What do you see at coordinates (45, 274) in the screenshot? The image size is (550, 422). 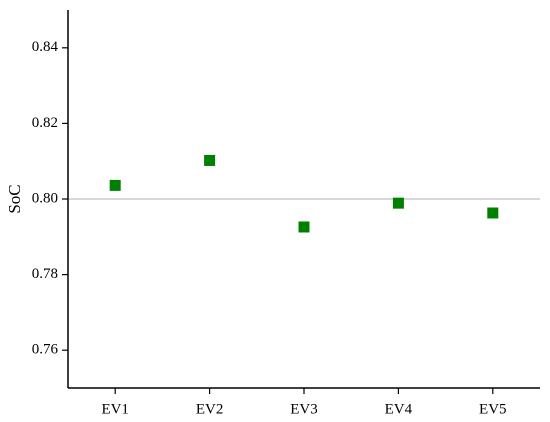 I see `y-tick-label: 0.78` at bounding box center [45, 274].